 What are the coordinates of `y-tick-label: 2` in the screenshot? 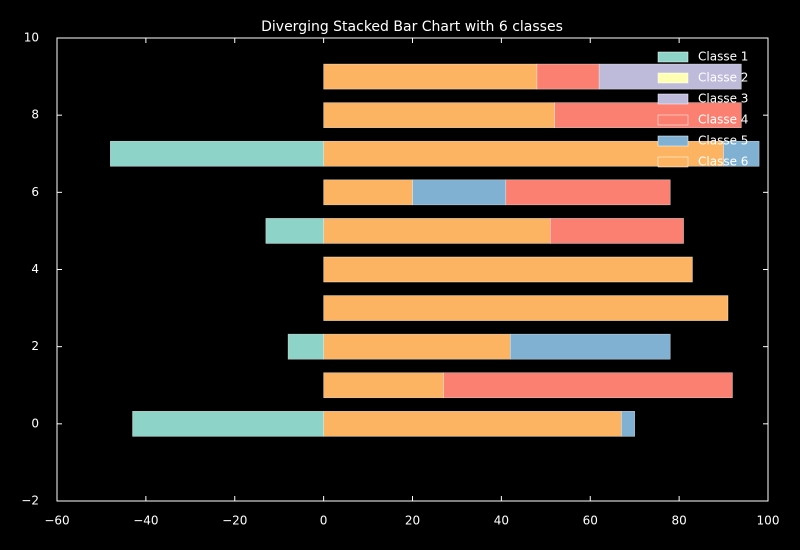 It's located at (35, 346).